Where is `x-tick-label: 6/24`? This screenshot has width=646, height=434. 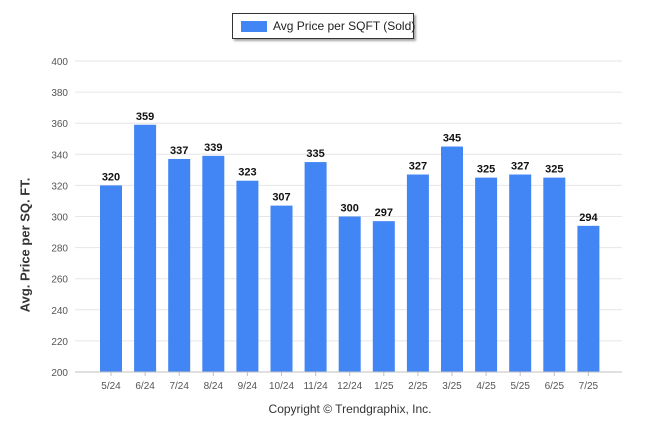 x-tick-label: 6/24 is located at coordinates (145, 386).